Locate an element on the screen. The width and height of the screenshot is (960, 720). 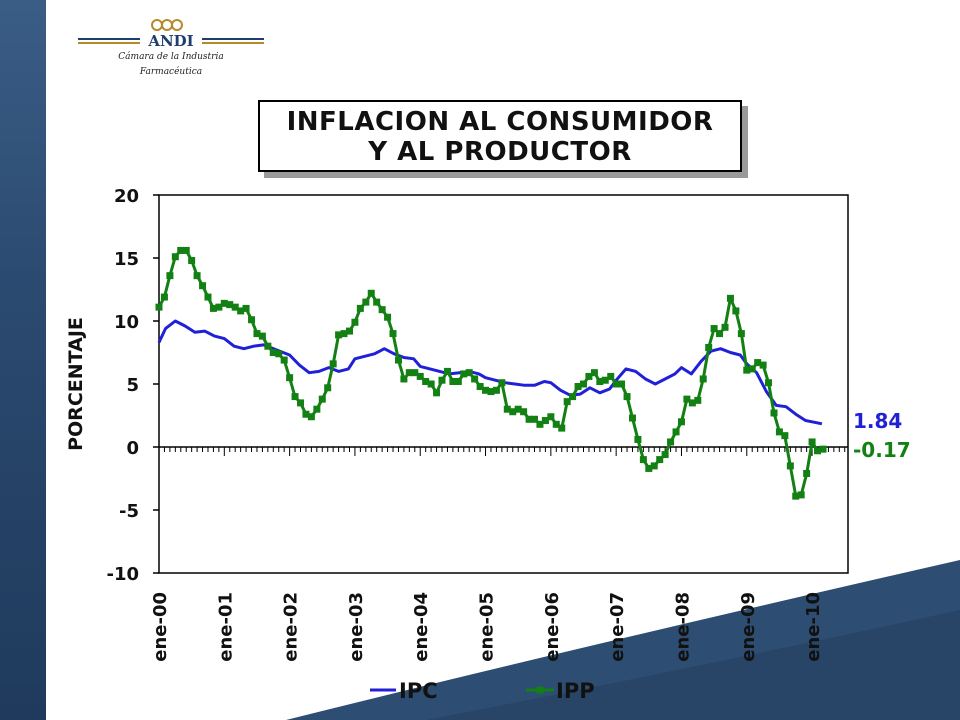
y-tick-label: -10 is located at coordinates (122, 574).